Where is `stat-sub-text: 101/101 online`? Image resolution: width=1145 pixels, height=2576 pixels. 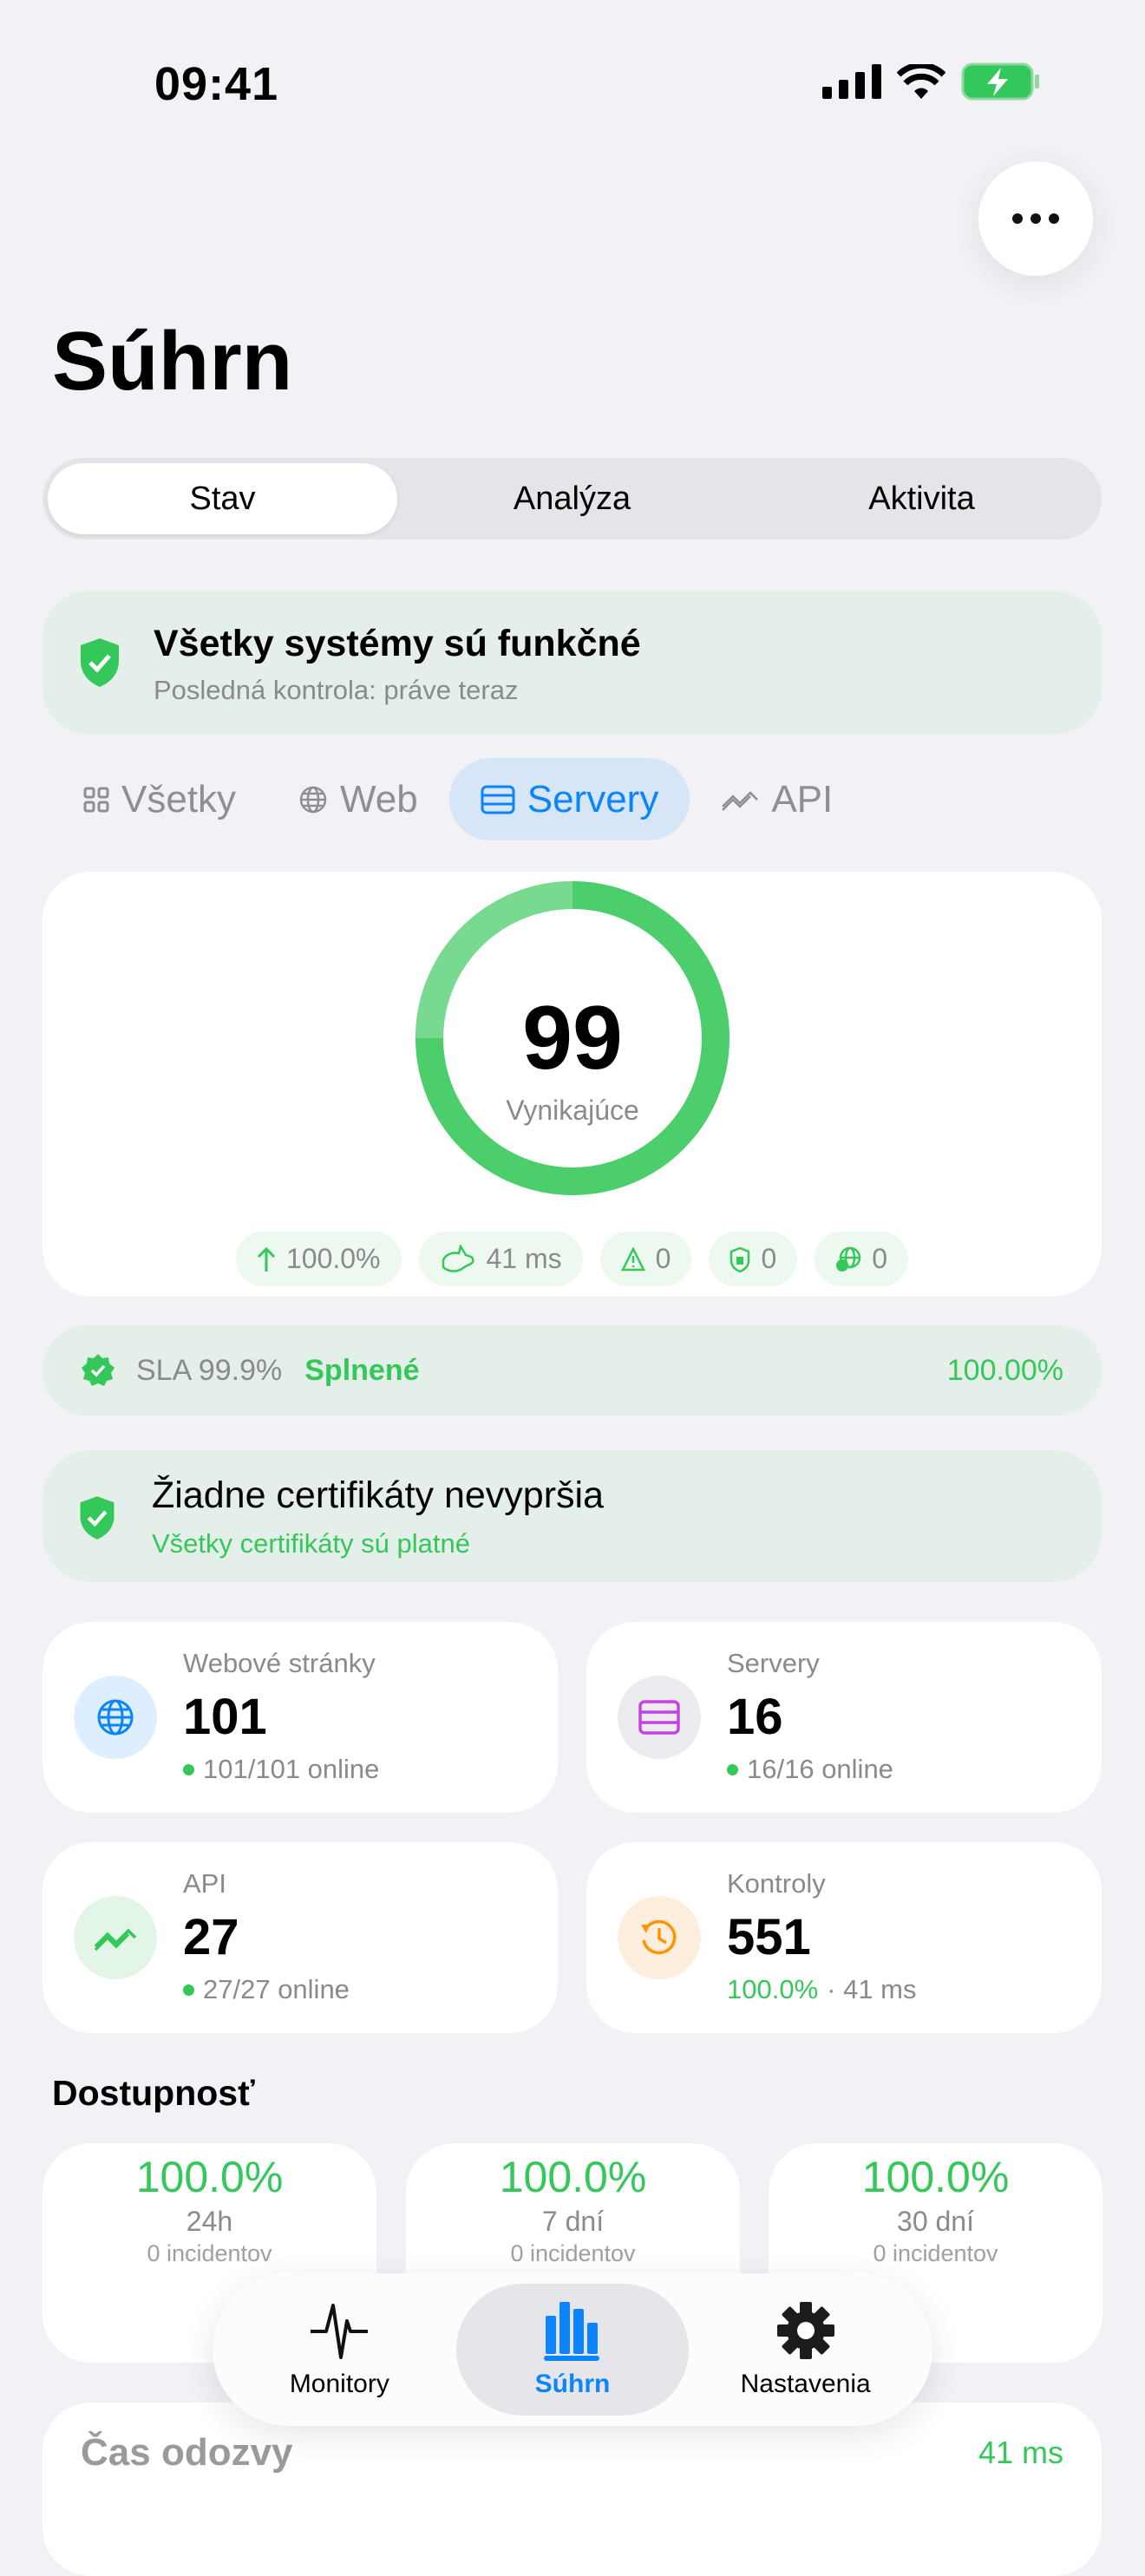 stat-sub-text: 101/101 online is located at coordinates (291, 1769).